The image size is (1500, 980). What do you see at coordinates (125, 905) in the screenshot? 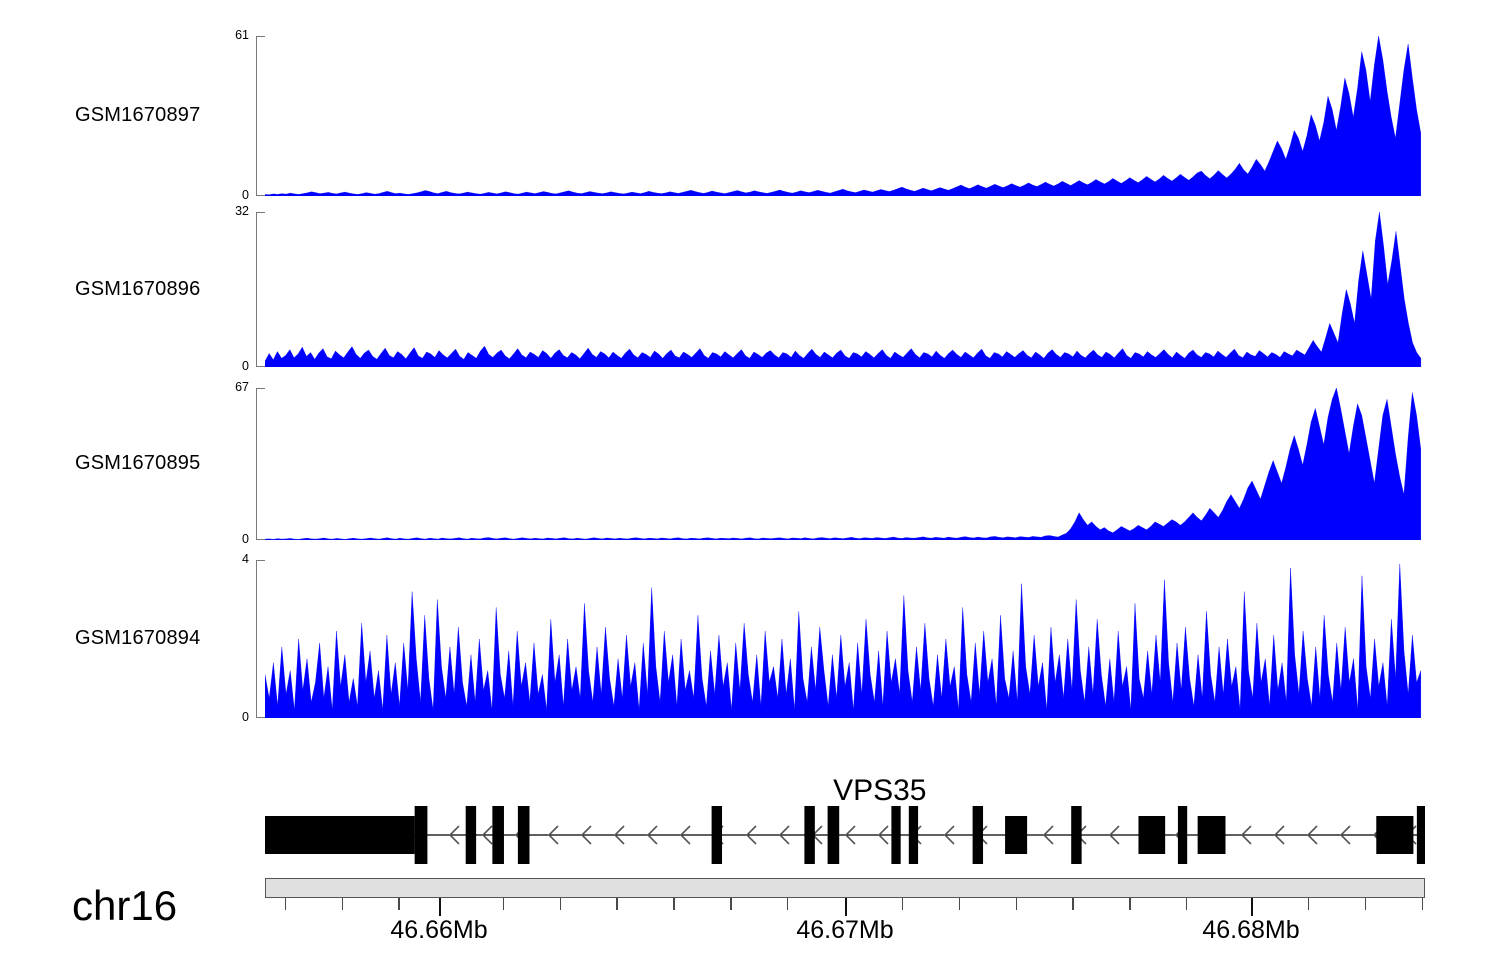
I see `chromosome-label: chr16` at bounding box center [125, 905].